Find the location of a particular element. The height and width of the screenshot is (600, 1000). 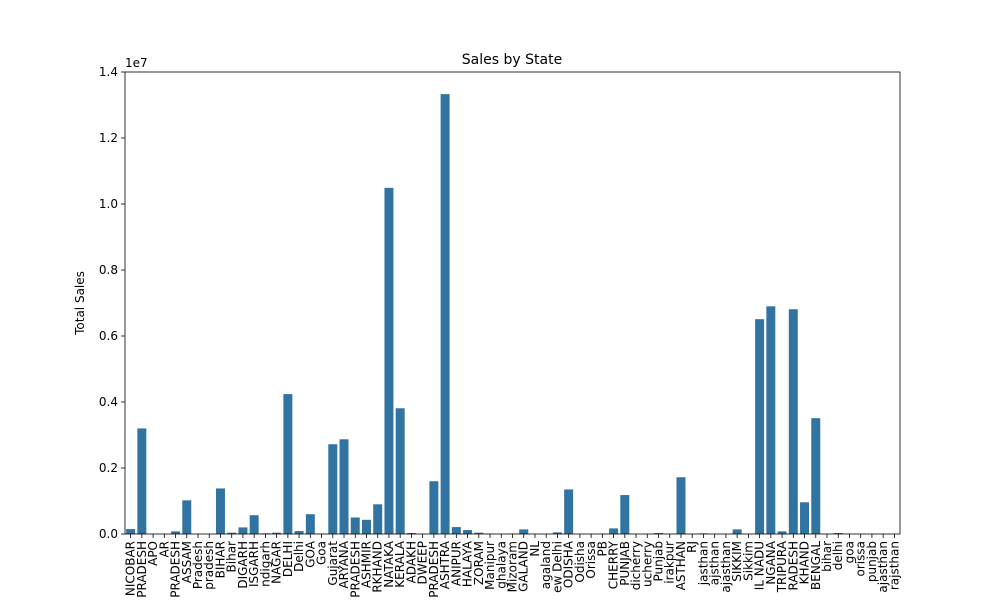

x-tick-label: ASHTRA is located at coordinates (445, 564).